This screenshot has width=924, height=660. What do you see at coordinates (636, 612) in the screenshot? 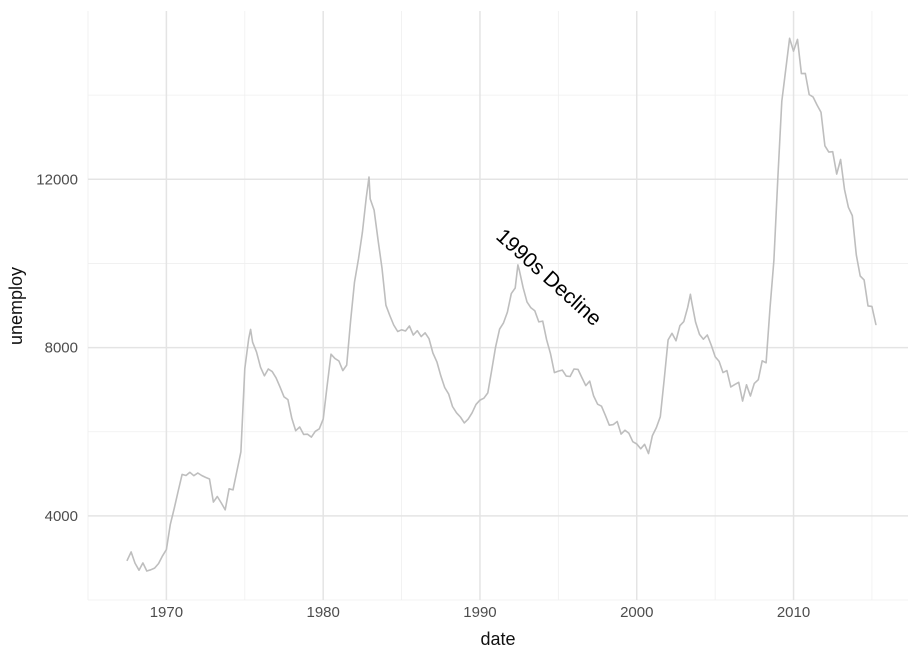
I see `x-tick-label: 2000` at bounding box center [636, 612].